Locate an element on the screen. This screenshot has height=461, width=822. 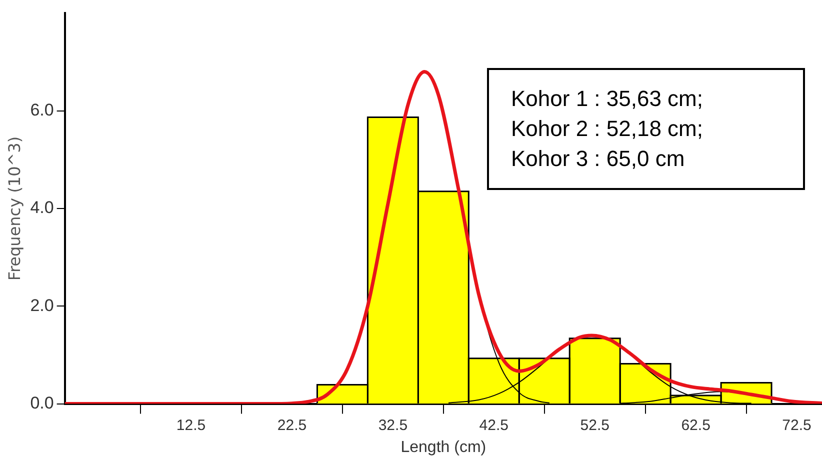
x-tick-label: 12.5 is located at coordinates (191, 425).